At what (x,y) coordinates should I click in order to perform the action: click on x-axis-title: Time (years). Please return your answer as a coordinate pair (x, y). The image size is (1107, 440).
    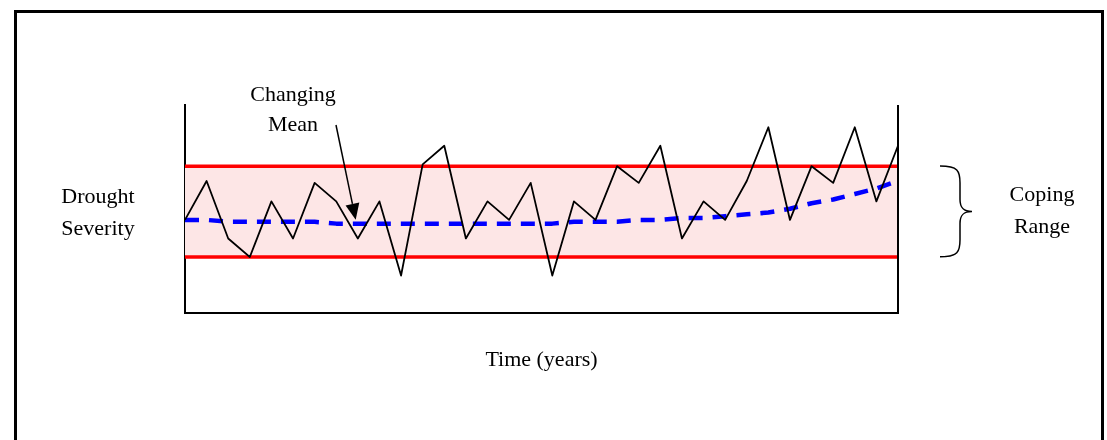
    Looking at the image, I should click on (541, 359).